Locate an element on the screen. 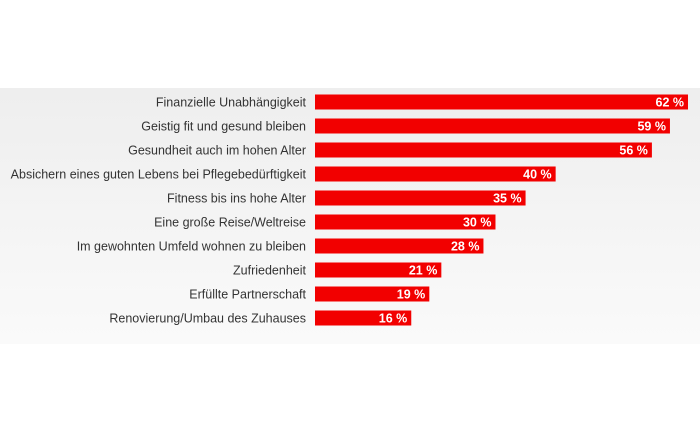 This screenshot has height=437, width=700. category-label: Gesundheit auch im hohen Alter is located at coordinates (217, 150).